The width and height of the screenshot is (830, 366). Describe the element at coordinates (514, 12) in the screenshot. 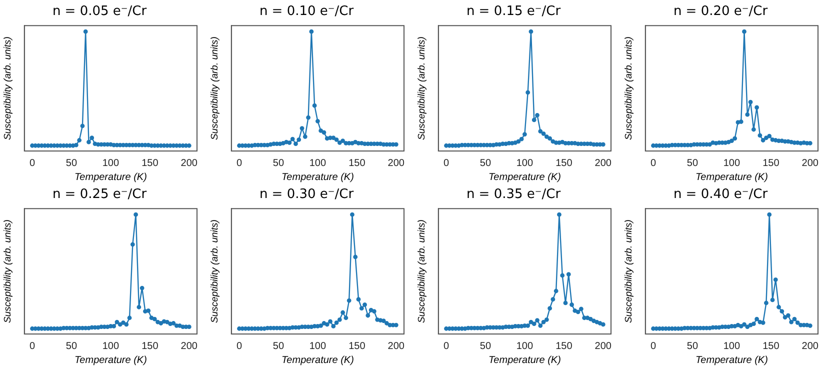

I see `chart-title: n = 0.15 e⁻/Cr` at that location.